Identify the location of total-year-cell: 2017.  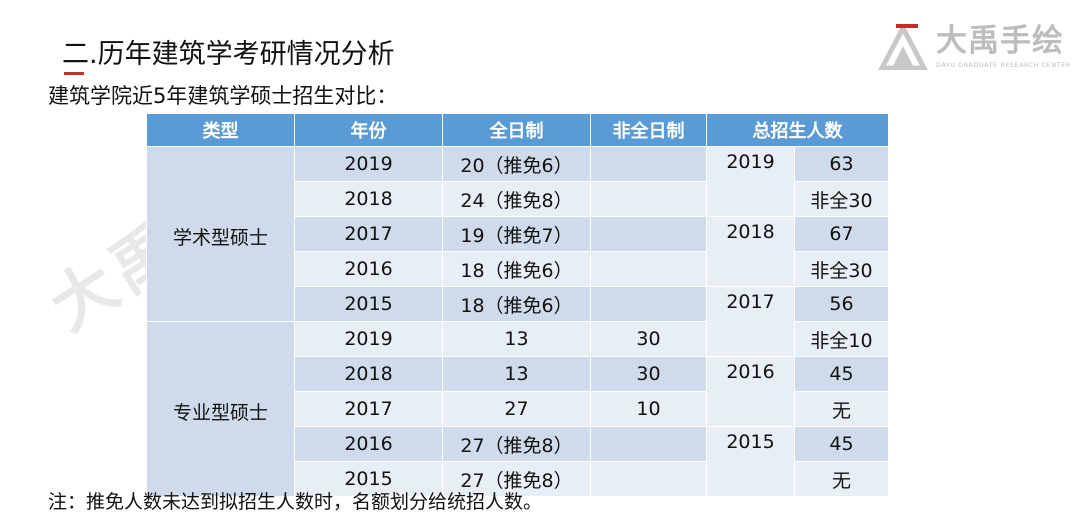
(750, 321).